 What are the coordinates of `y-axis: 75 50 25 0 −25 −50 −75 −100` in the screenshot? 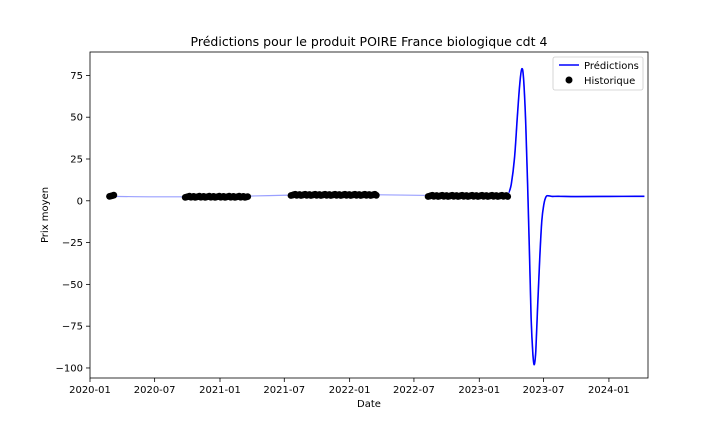 It's located at (73, 222).